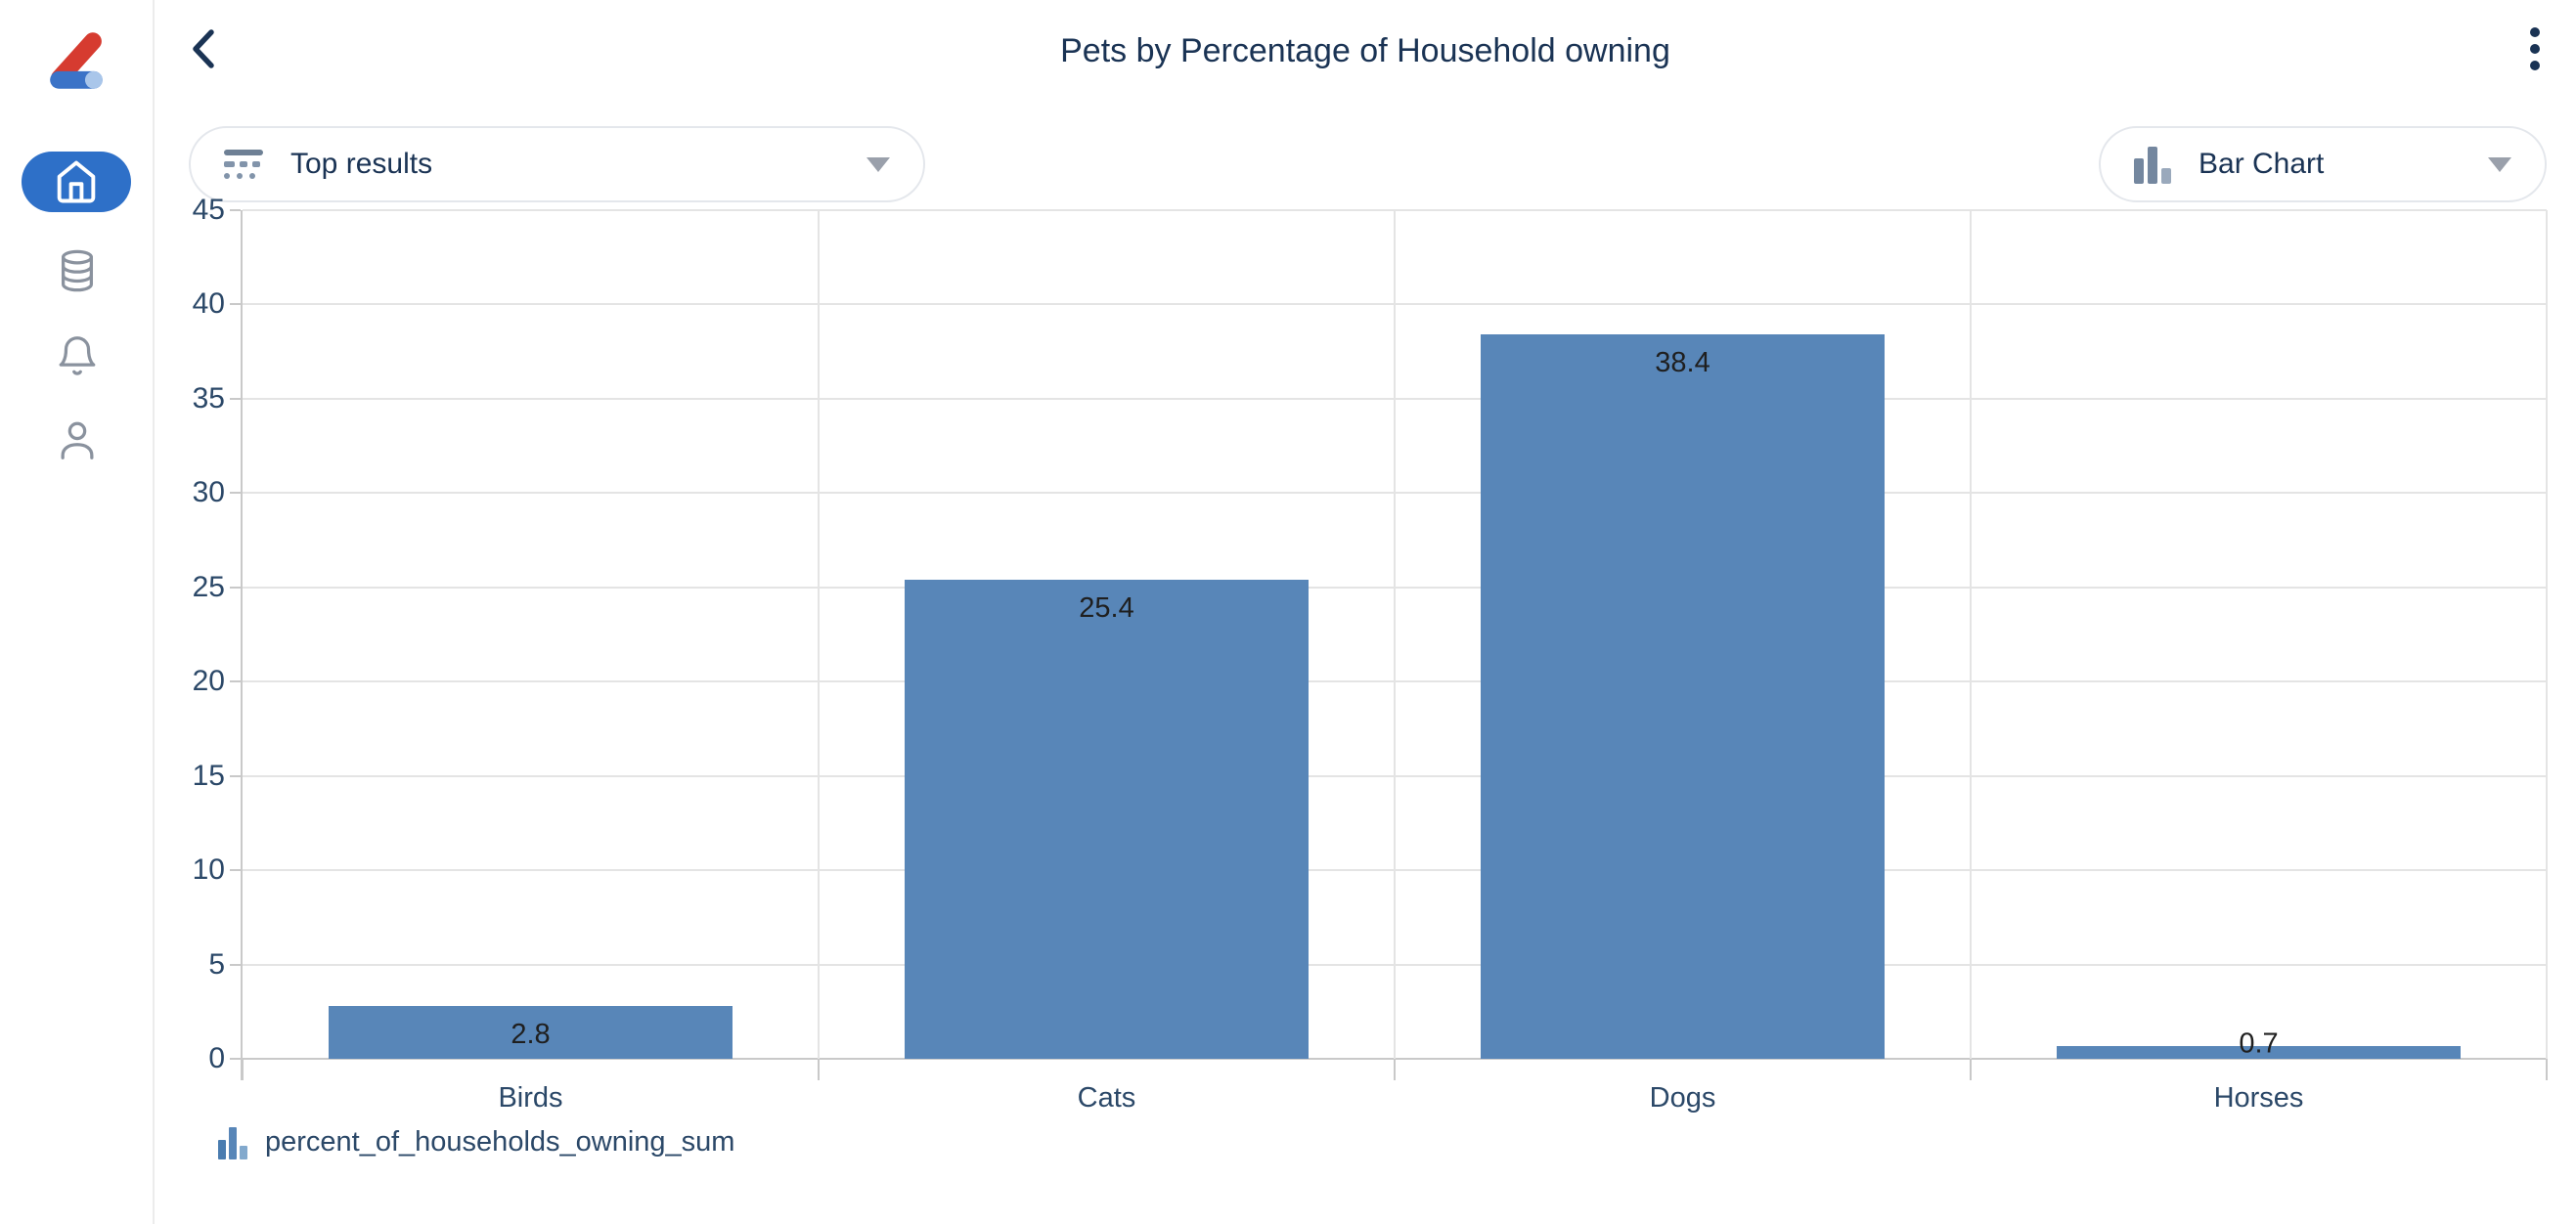 The height and width of the screenshot is (1224, 2576). I want to click on home-icon, so click(76, 181).